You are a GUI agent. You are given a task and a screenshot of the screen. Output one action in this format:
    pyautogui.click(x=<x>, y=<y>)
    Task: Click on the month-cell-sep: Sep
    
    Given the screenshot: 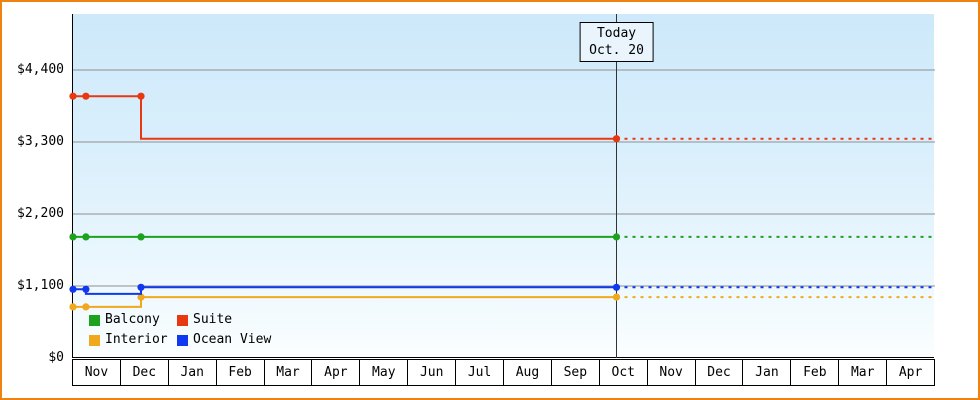 What is the action you would take?
    pyautogui.click(x=575, y=372)
    